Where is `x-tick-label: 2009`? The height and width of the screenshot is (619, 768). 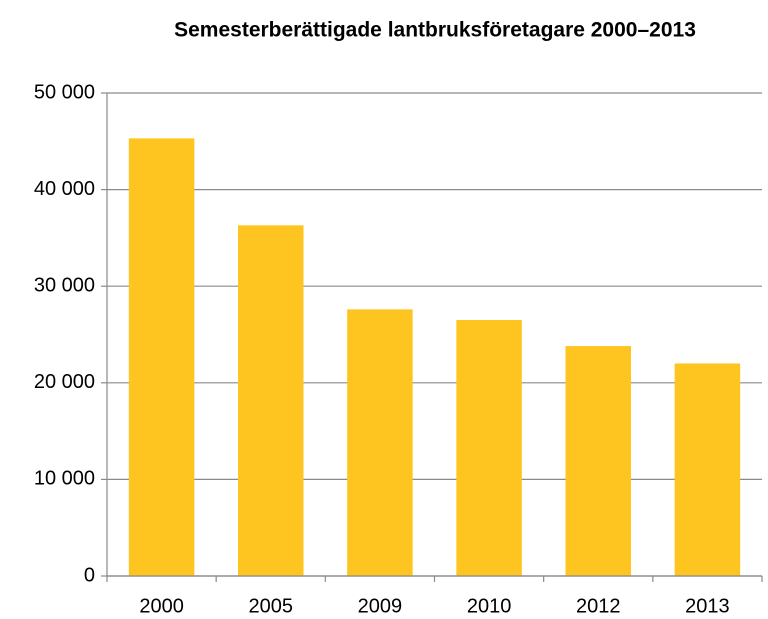 x-tick-label: 2009 is located at coordinates (380, 606).